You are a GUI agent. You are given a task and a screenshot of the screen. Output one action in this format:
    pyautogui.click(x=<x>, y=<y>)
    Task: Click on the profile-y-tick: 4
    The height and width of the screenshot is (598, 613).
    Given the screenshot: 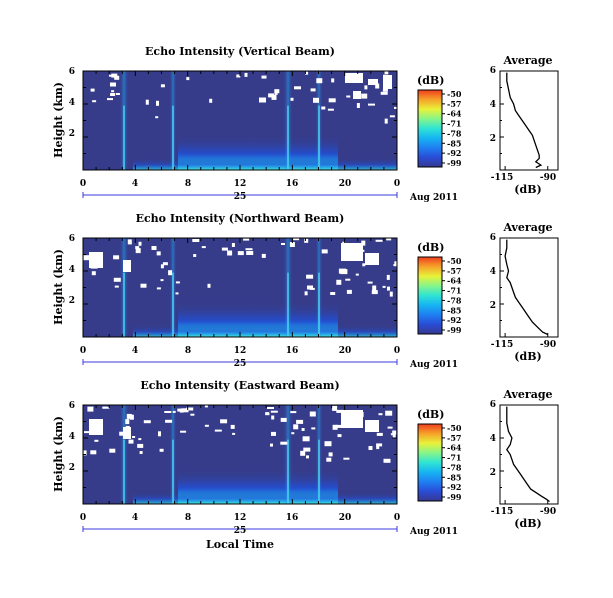 What is the action you would take?
    pyautogui.click(x=493, y=439)
    